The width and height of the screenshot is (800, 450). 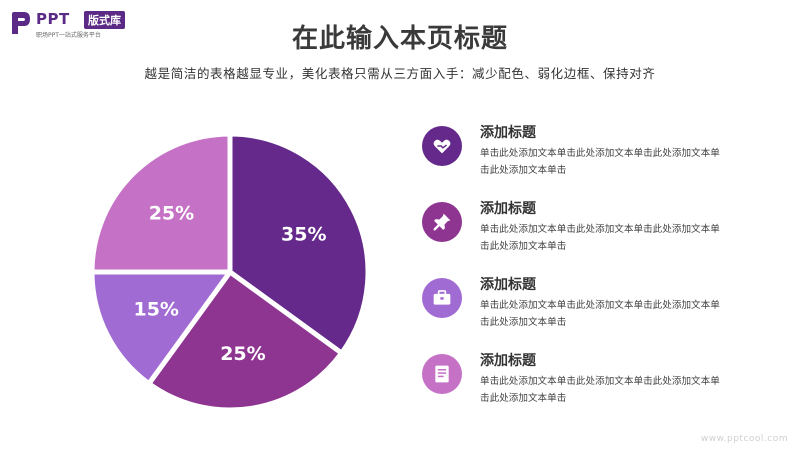 I want to click on logo-title: PPT, so click(x=53, y=19).